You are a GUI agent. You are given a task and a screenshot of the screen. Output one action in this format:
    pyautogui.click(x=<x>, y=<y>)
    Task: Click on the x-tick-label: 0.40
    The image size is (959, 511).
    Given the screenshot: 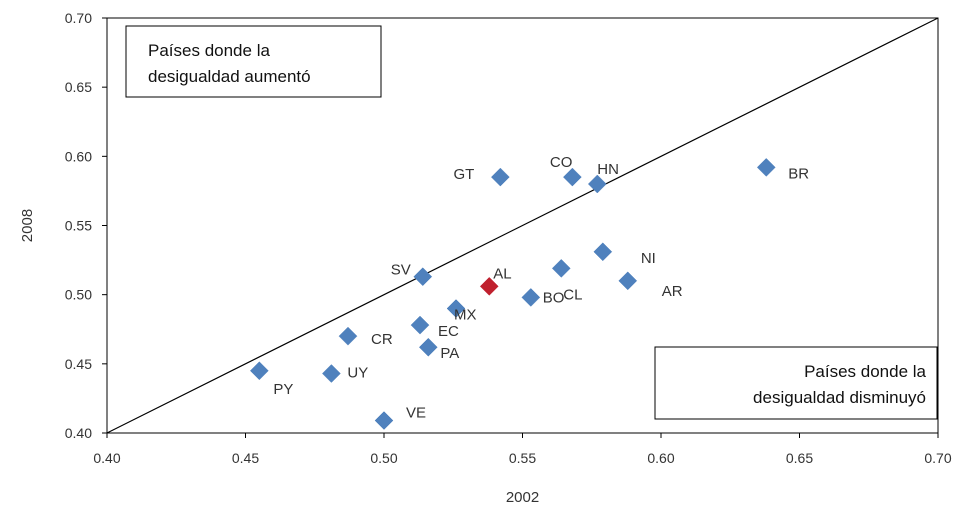 What is the action you would take?
    pyautogui.click(x=106, y=458)
    